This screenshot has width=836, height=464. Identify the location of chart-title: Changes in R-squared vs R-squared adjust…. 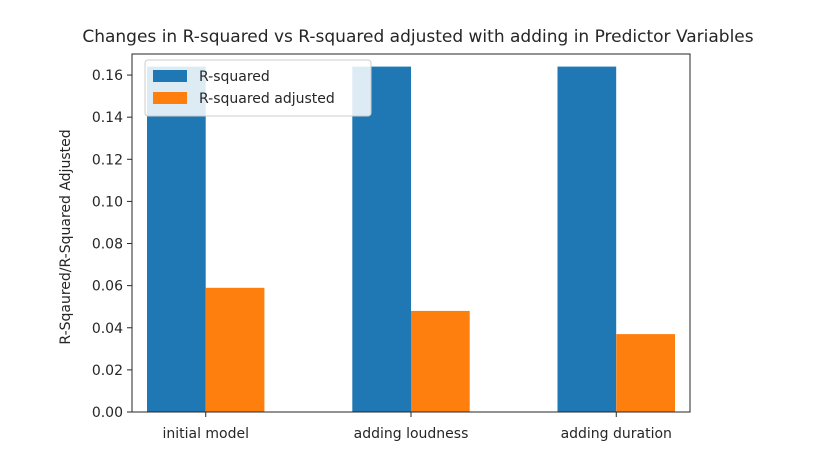
(417, 37).